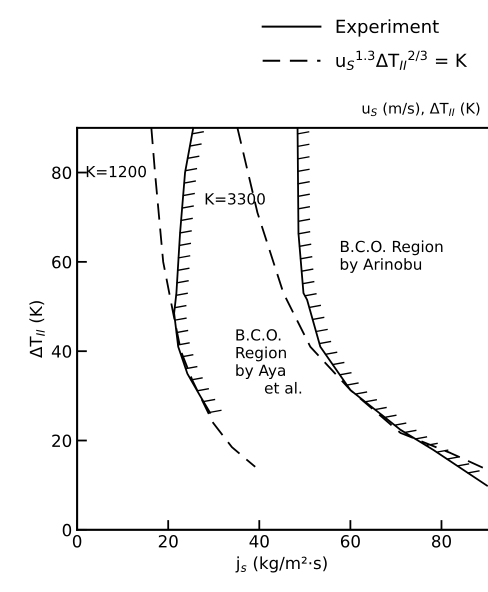 The height and width of the screenshot is (592, 488). Describe the element at coordinates (259, 541) in the screenshot. I see `x-tick-label: 40` at that location.